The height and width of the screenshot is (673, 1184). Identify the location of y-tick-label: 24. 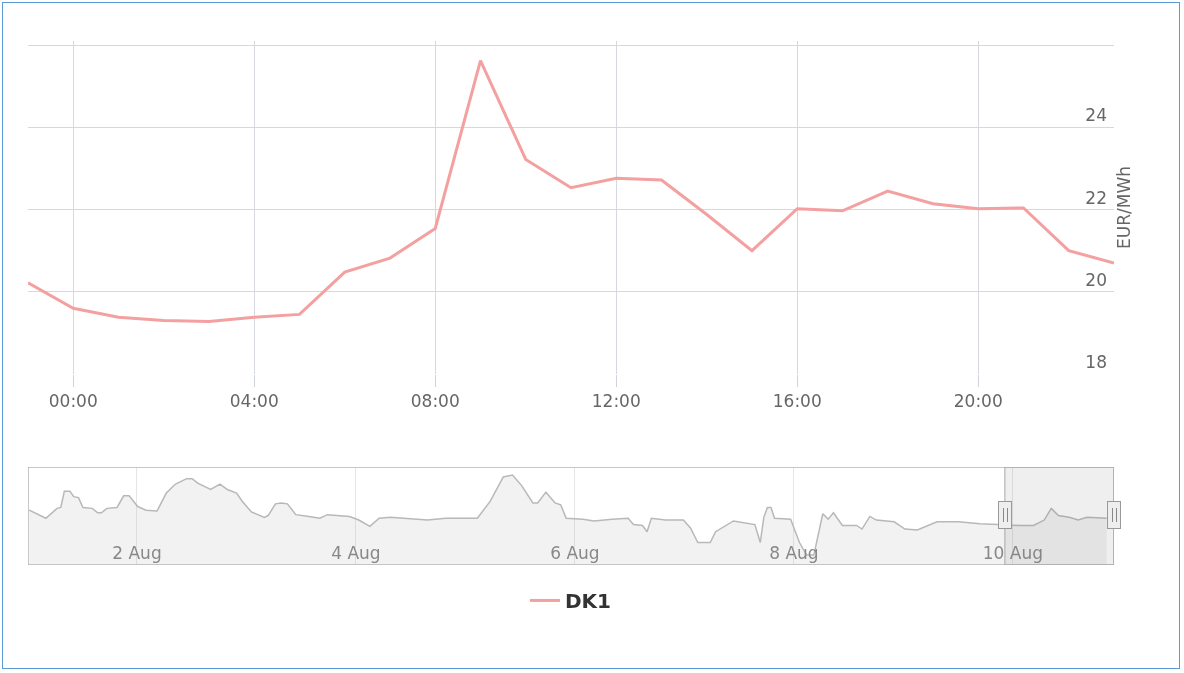
(1096, 115).